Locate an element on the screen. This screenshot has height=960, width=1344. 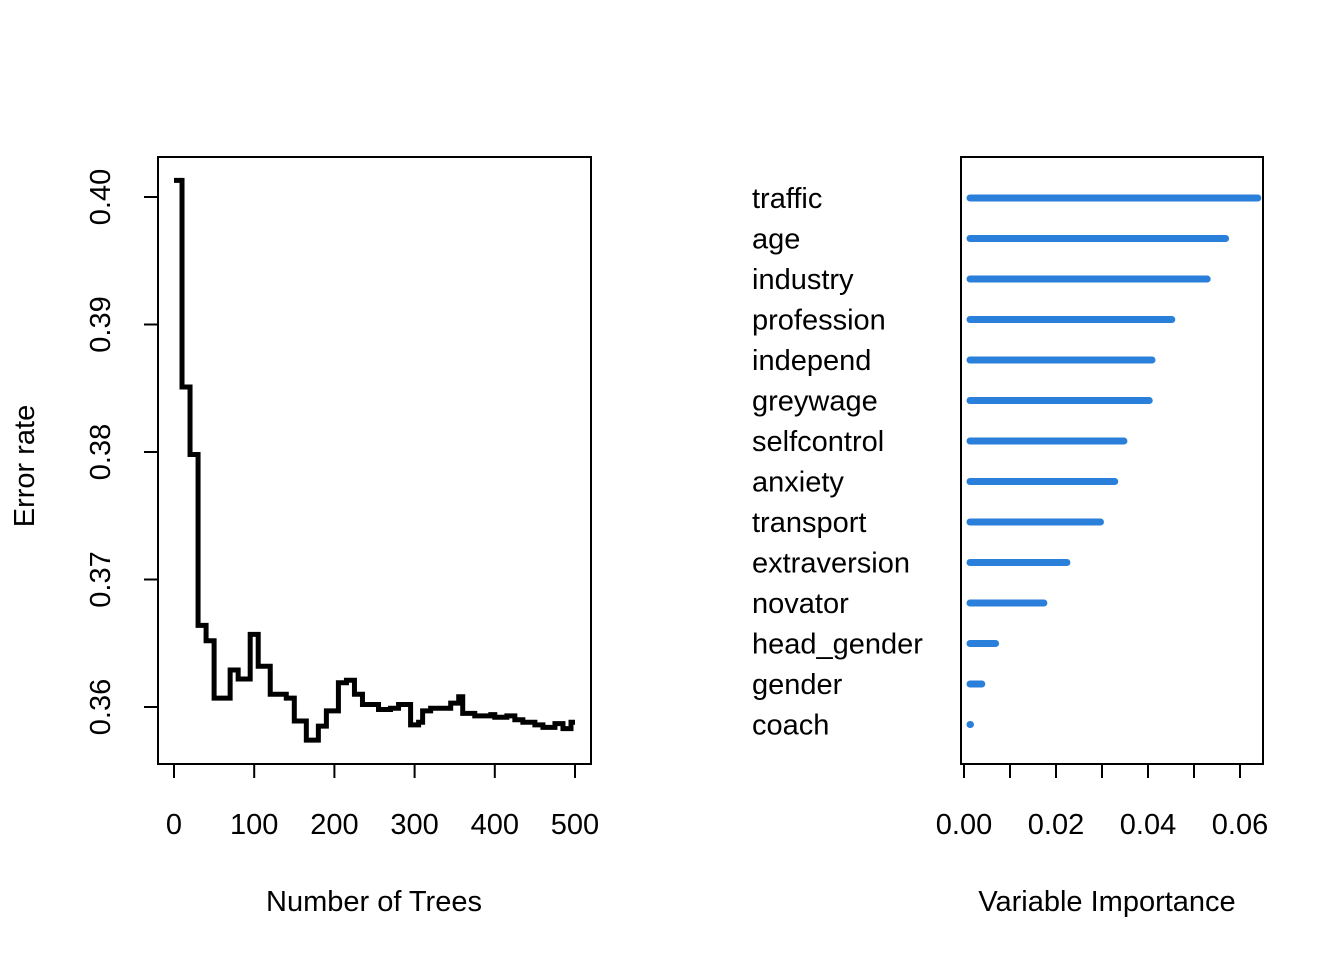
importance-plot-frame is located at coordinates (1112, 460).